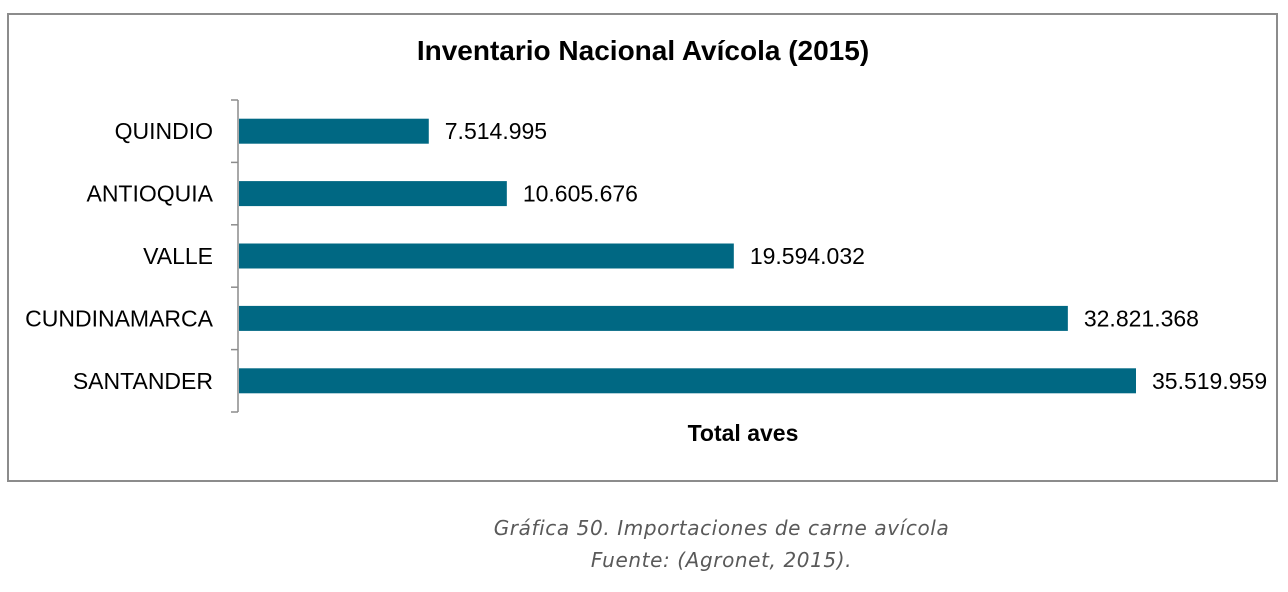 This screenshot has height=592, width=1288. What do you see at coordinates (143, 381) in the screenshot?
I see `category-label: SANTANDER` at bounding box center [143, 381].